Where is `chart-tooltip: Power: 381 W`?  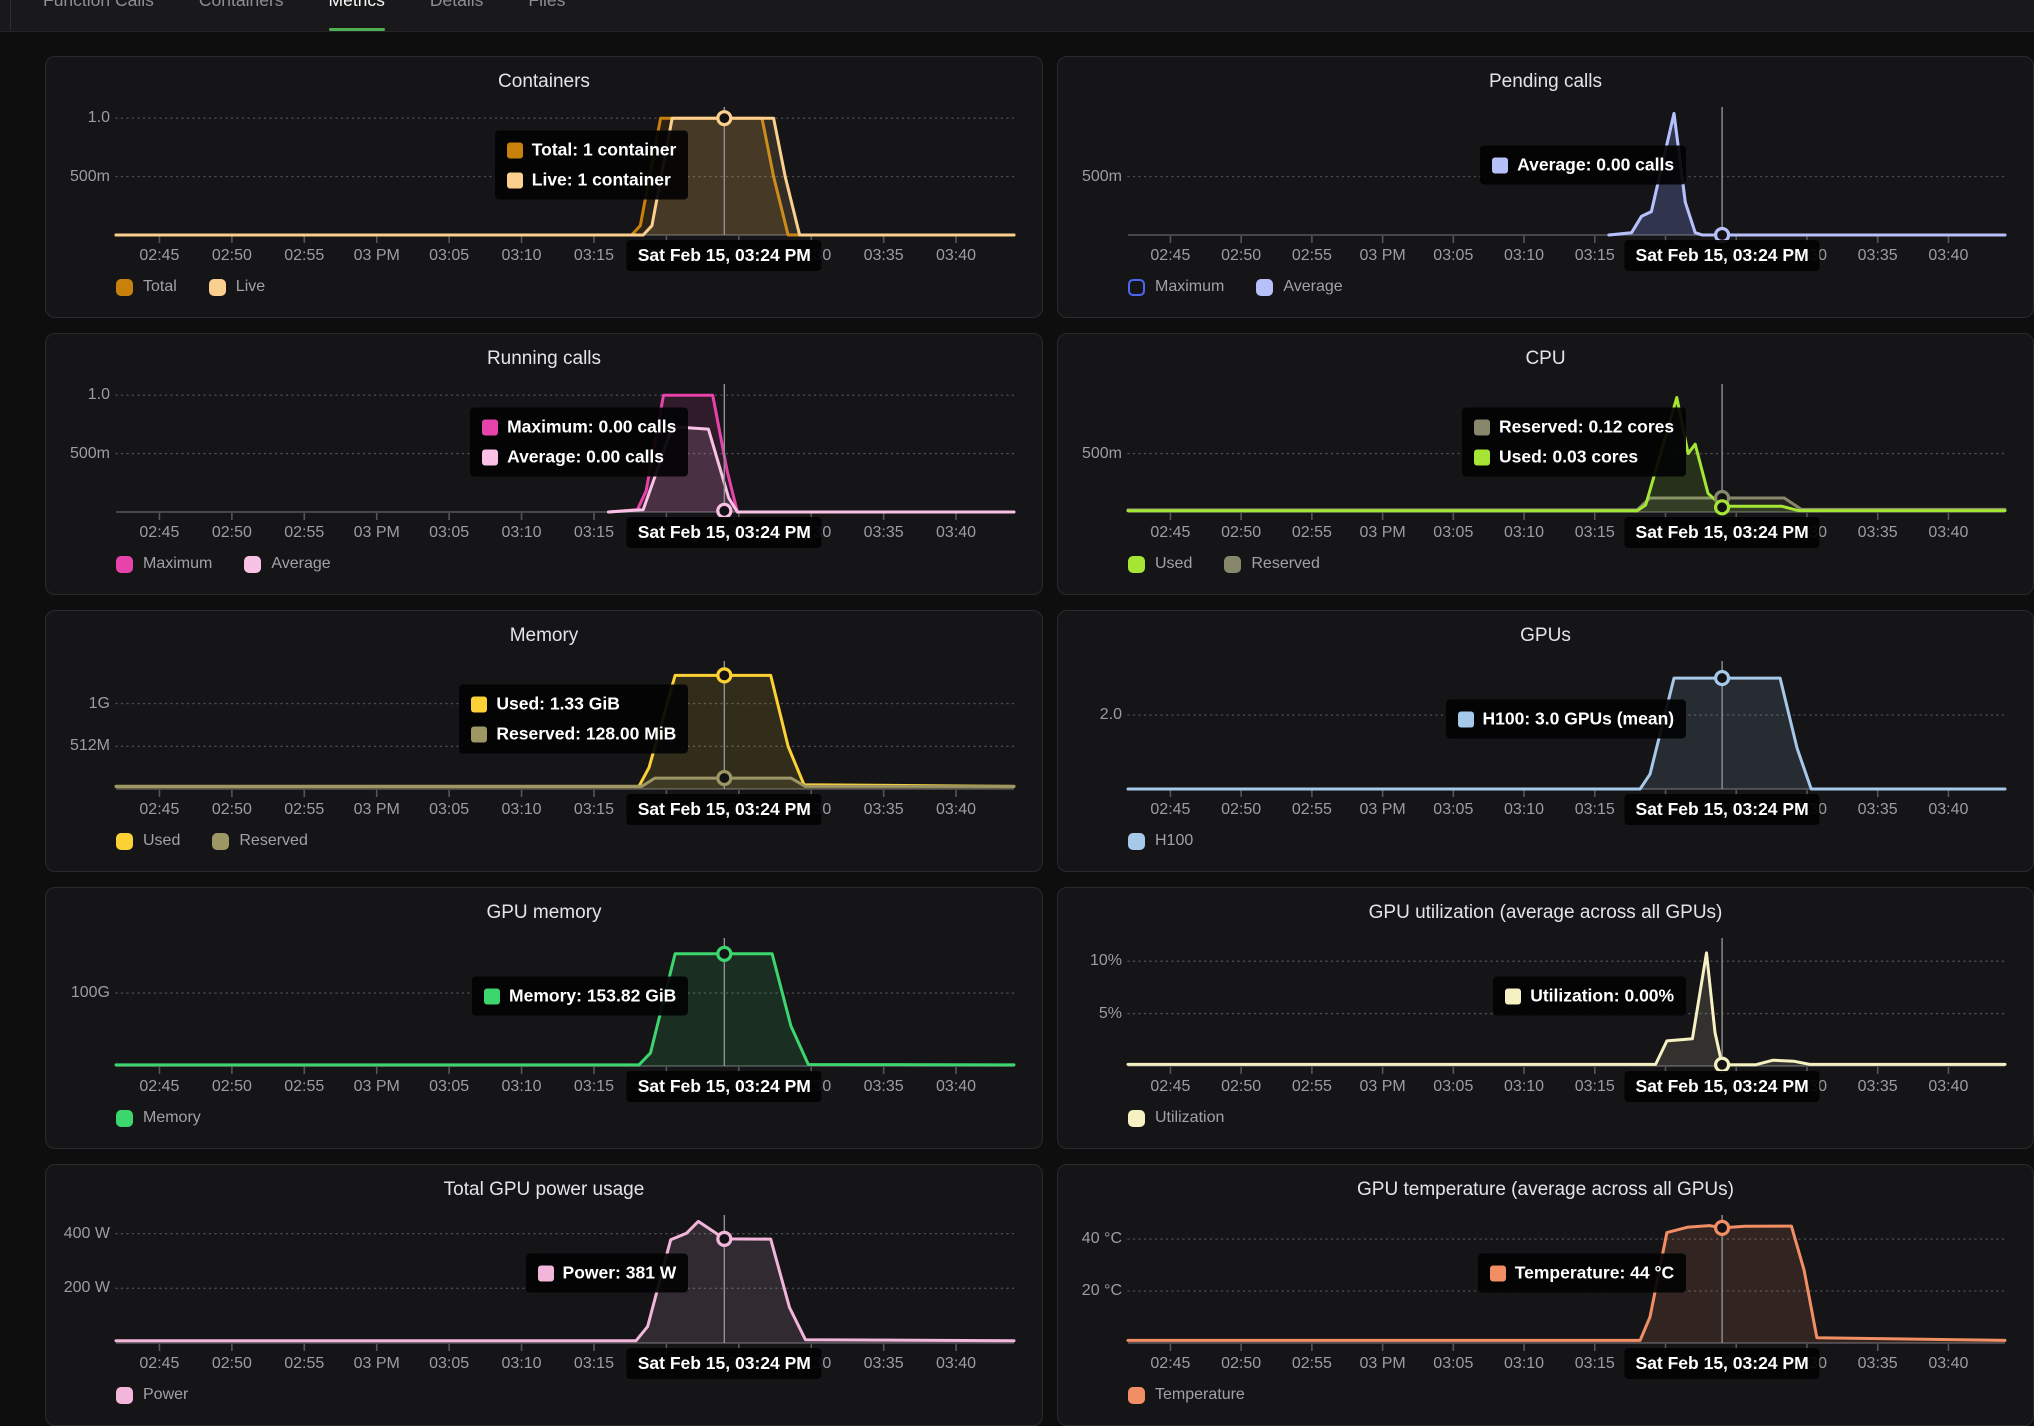
chart-tooltip: Power: 381 W is located at coordinates (607, 1273).